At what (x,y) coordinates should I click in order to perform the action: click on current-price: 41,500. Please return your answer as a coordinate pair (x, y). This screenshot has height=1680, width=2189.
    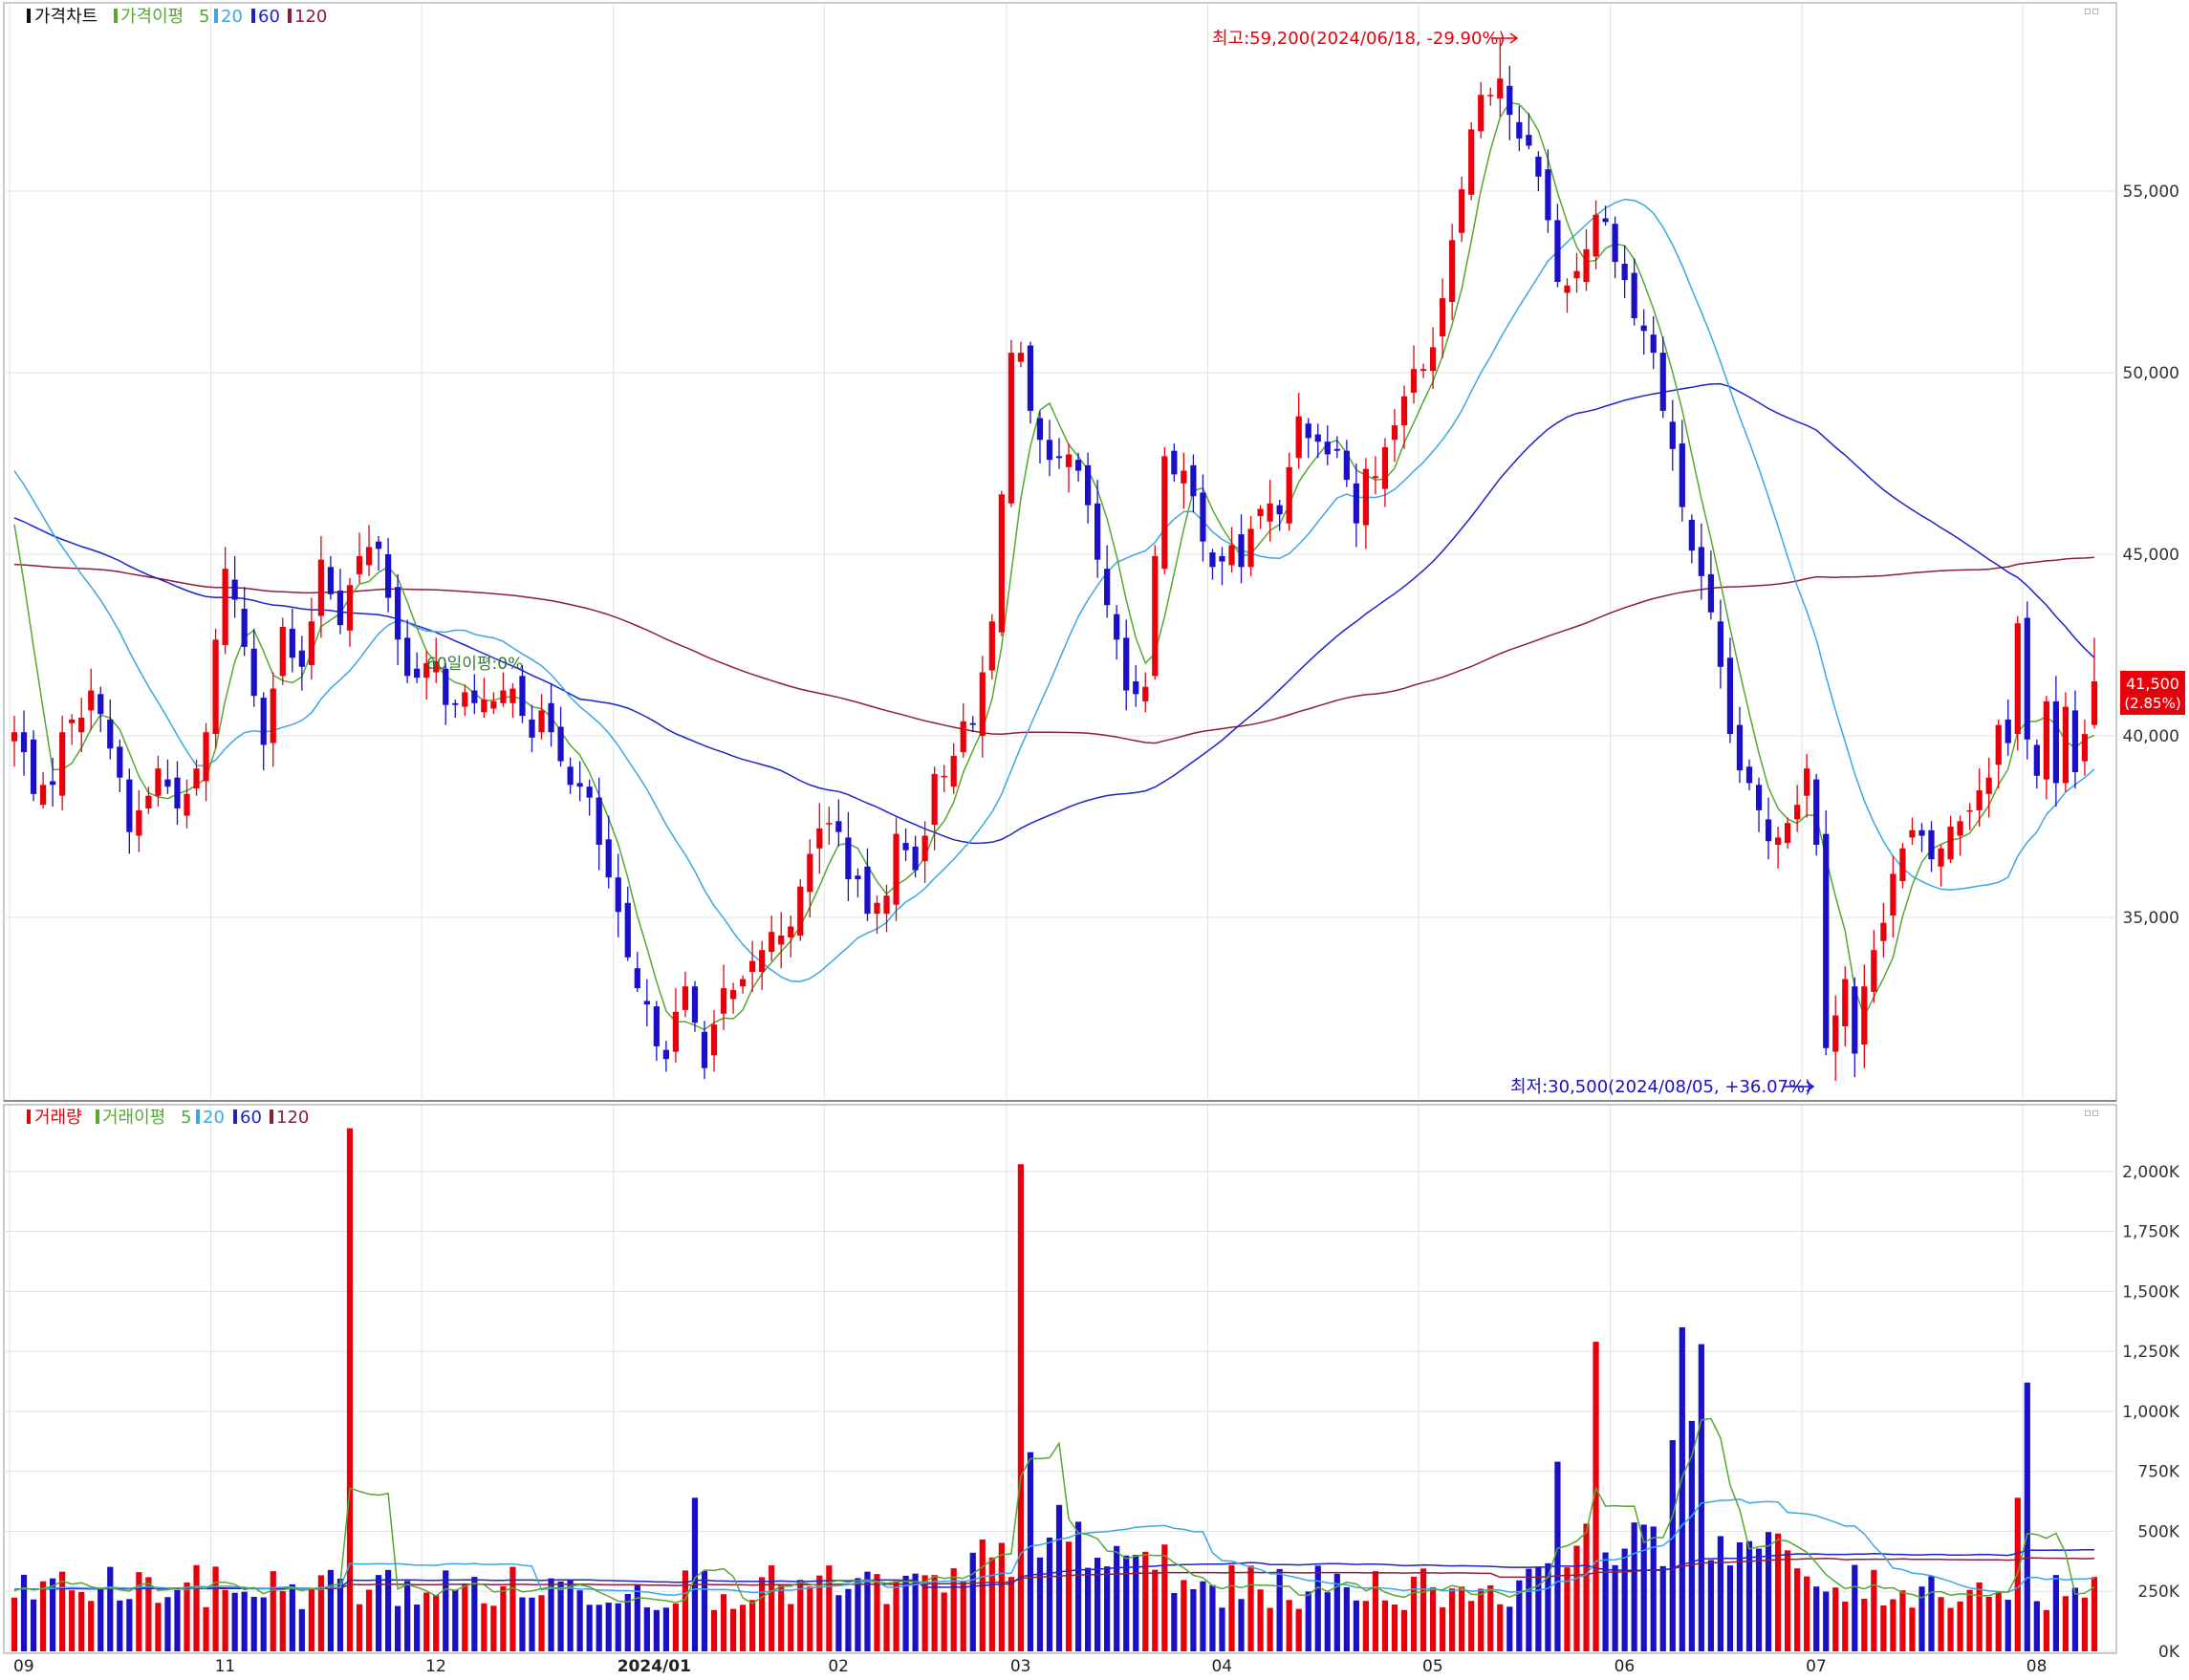
    Looking at the image, I should click on (2152, 684).